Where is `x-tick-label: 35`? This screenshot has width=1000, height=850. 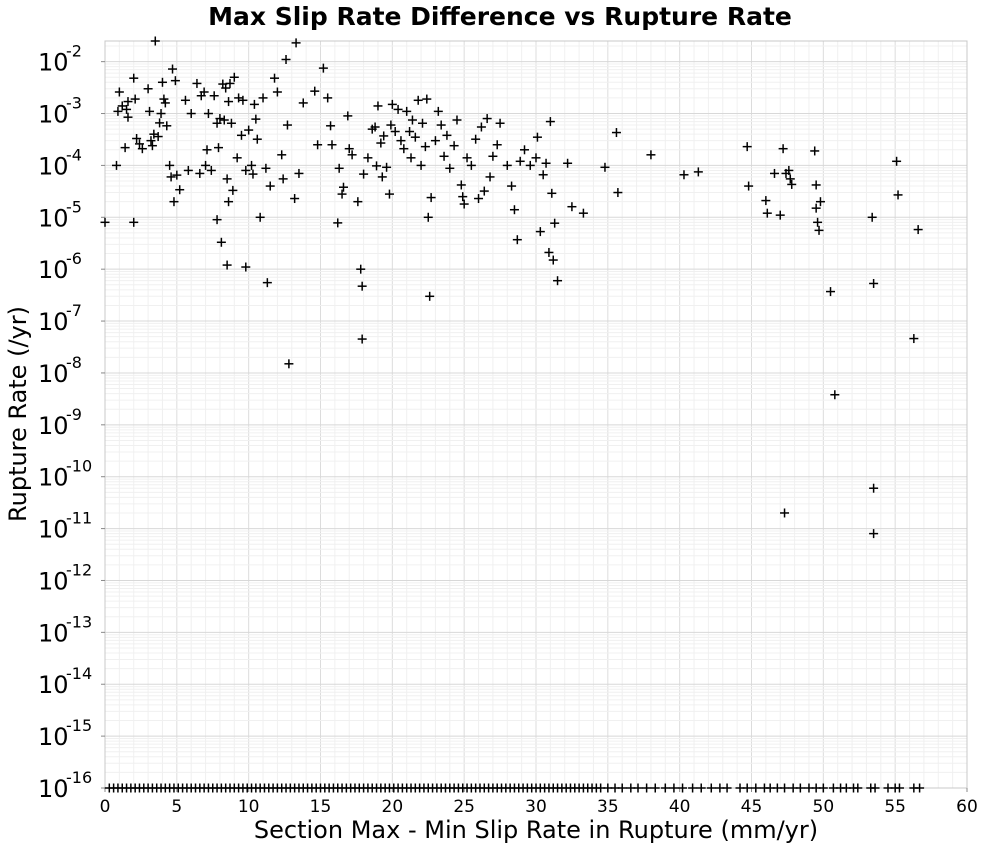 x-tick-label: 35 is located at coordinates (608, 807).